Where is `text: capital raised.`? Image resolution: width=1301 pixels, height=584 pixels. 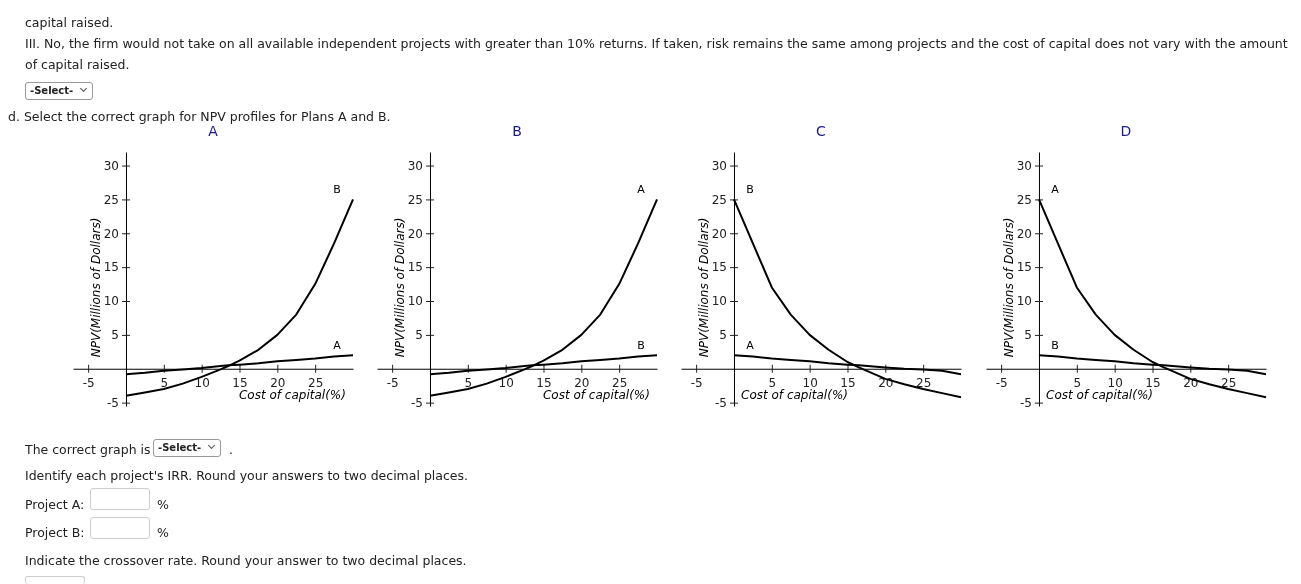
text: capital raised. is located at coordinates (69, 23).